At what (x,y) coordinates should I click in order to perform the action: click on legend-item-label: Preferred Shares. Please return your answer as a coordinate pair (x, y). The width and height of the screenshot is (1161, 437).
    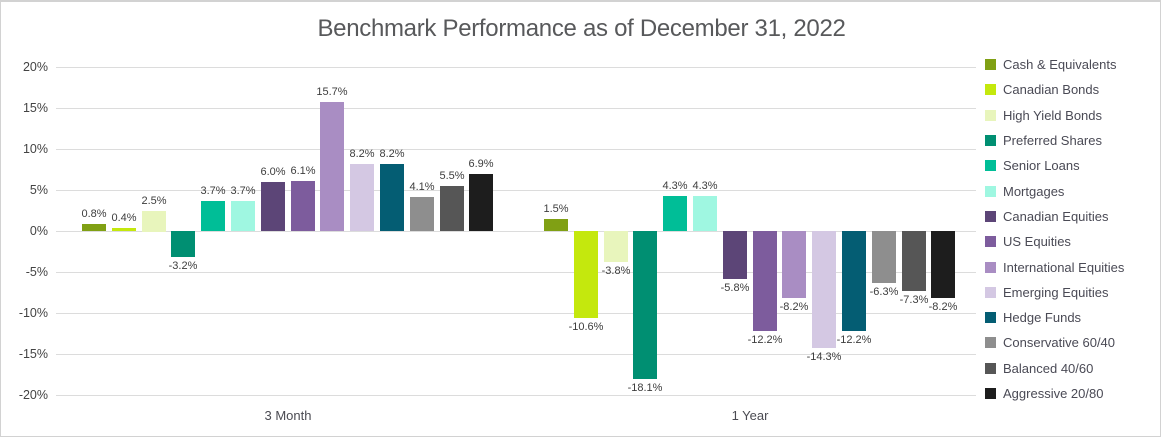
    Looking at the image, I should click on (1052, 141).